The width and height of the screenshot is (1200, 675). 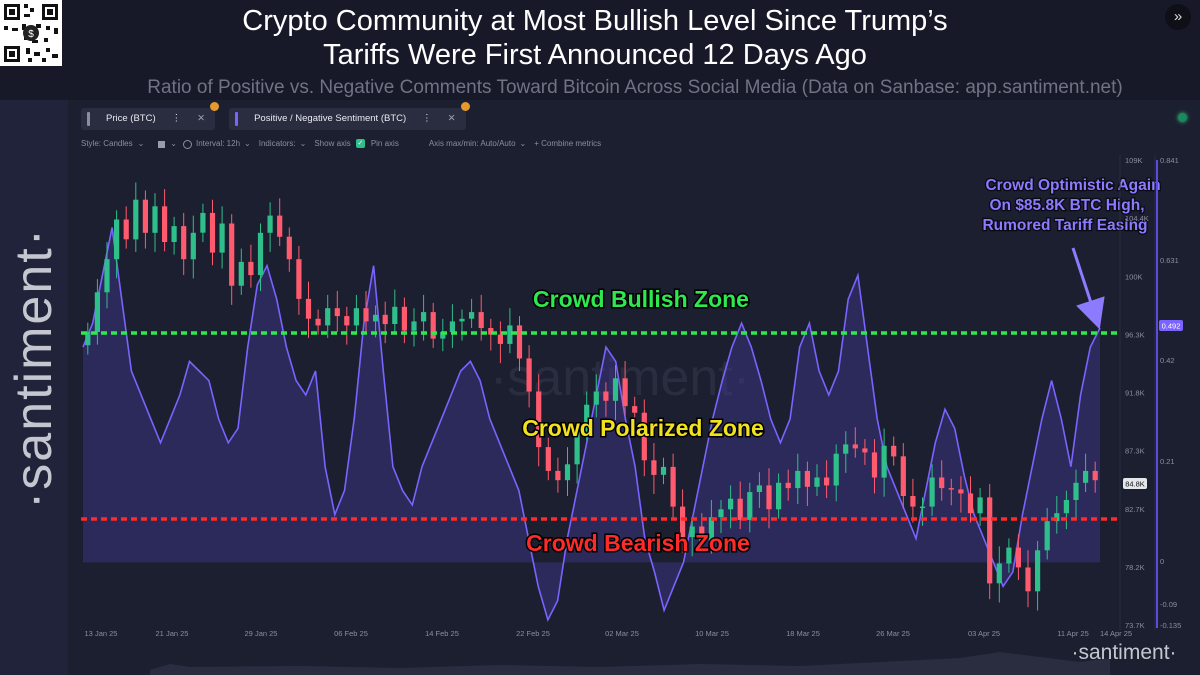 What do you see at coordinates (1169, 260) in the screenshot?
I see `sentiment-tick-label: 0.631` at bounding box center [1169, 260].